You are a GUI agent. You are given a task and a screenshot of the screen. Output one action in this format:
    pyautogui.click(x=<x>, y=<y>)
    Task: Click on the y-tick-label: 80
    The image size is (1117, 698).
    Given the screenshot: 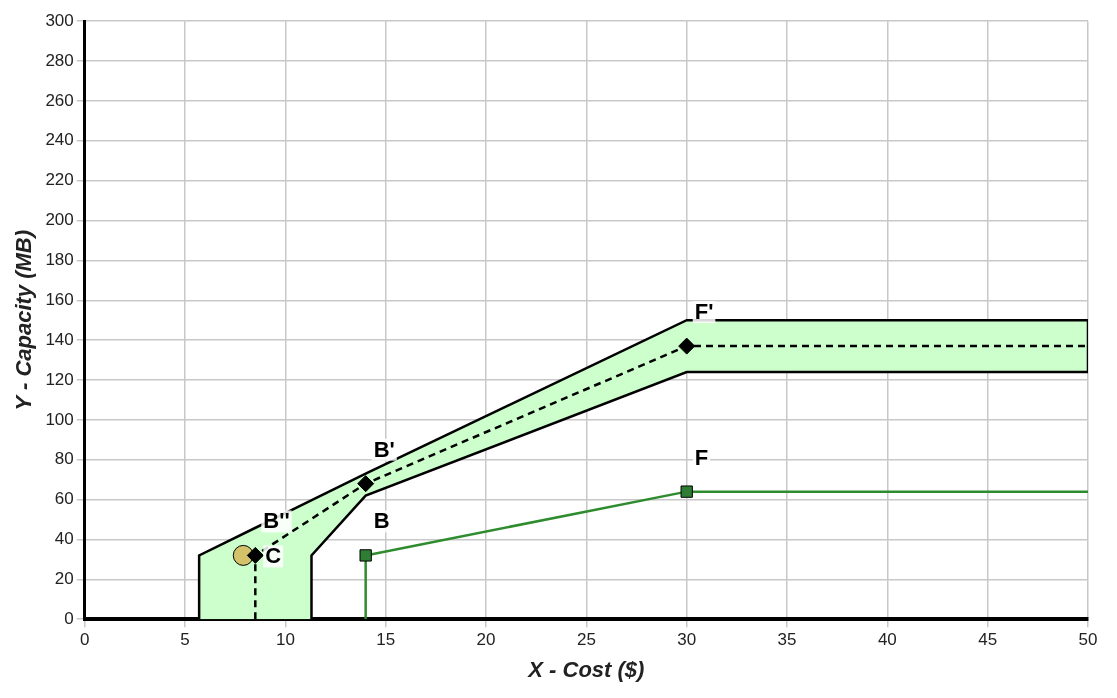 What is the action you would take?
    pyautogui.click(x=64, y=459)
    